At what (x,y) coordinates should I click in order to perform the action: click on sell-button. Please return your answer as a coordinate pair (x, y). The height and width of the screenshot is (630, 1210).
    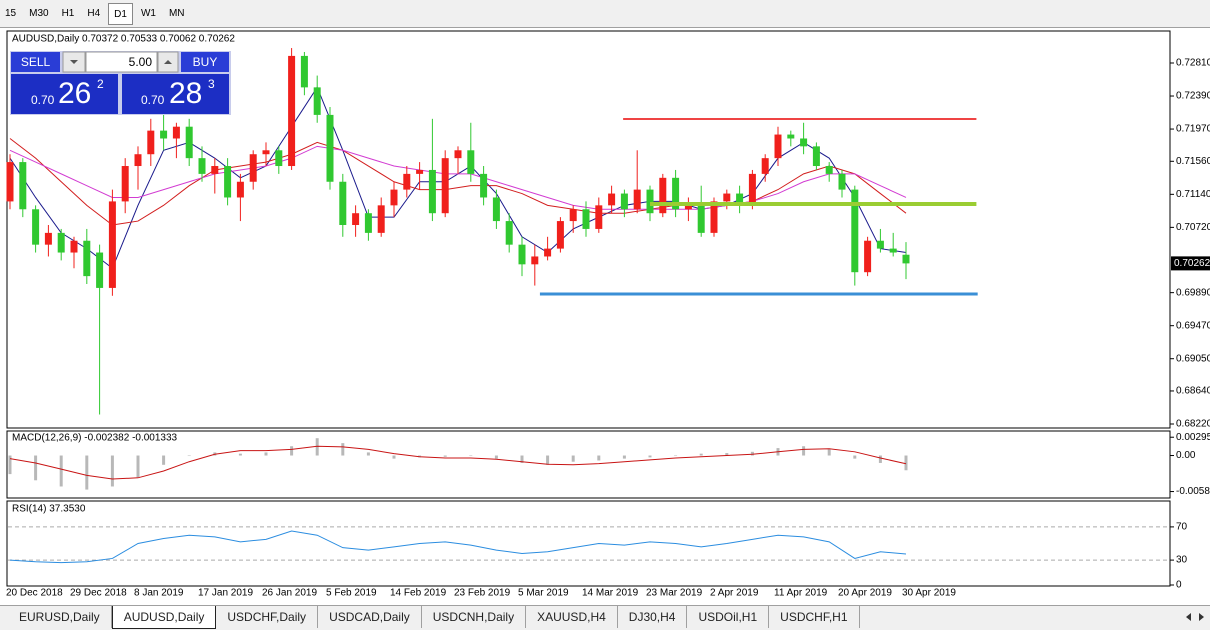
    Looking at the image, I should click on (35, 62).